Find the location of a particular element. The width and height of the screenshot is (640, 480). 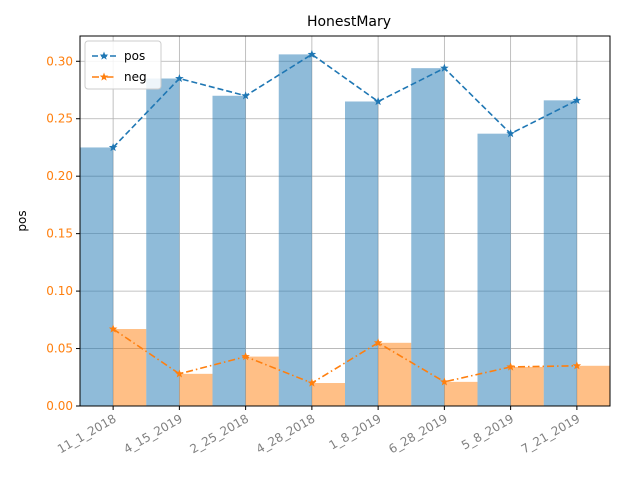

chart-title: HonestMary is located at coordinates (349, 22).